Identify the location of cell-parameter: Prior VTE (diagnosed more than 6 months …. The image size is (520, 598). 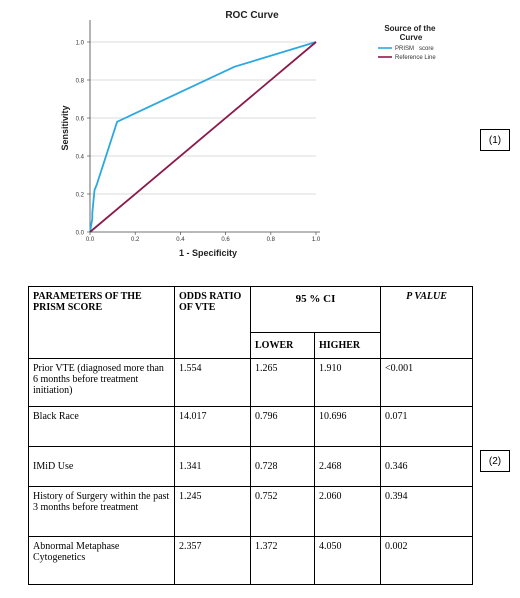
(101, 382).